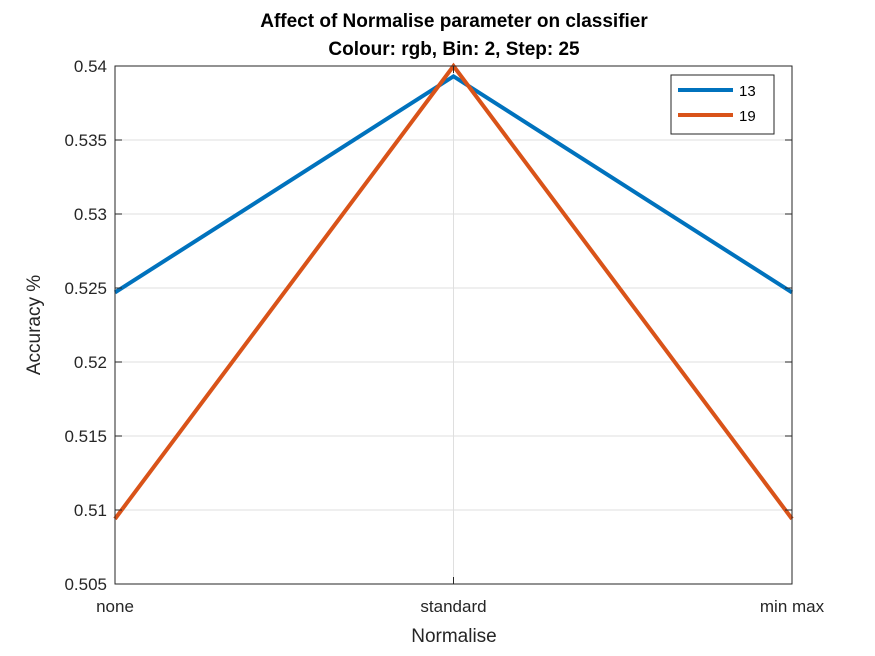  Describe the element at coordinates (453, 606) in the screenshot. I see `x-tick-label: standard` at that location.